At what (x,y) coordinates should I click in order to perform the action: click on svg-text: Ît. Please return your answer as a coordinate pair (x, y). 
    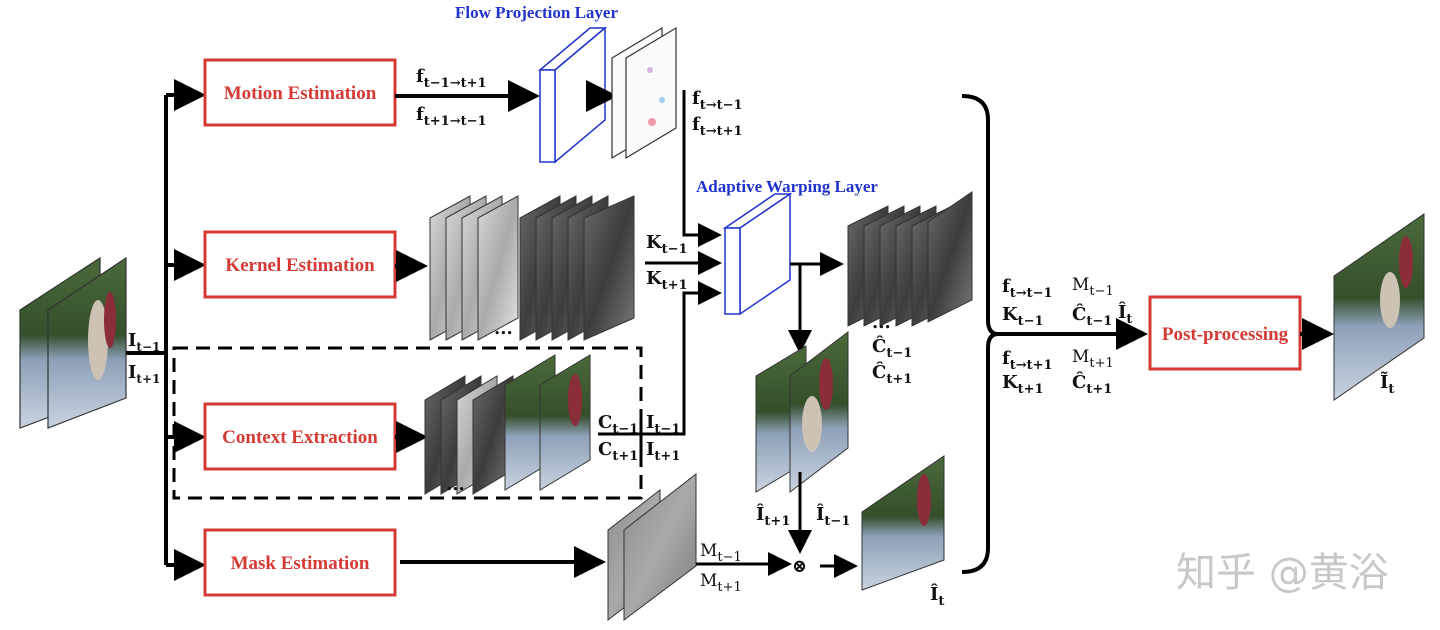
    Looking at the image, I should click on (1125, 313).